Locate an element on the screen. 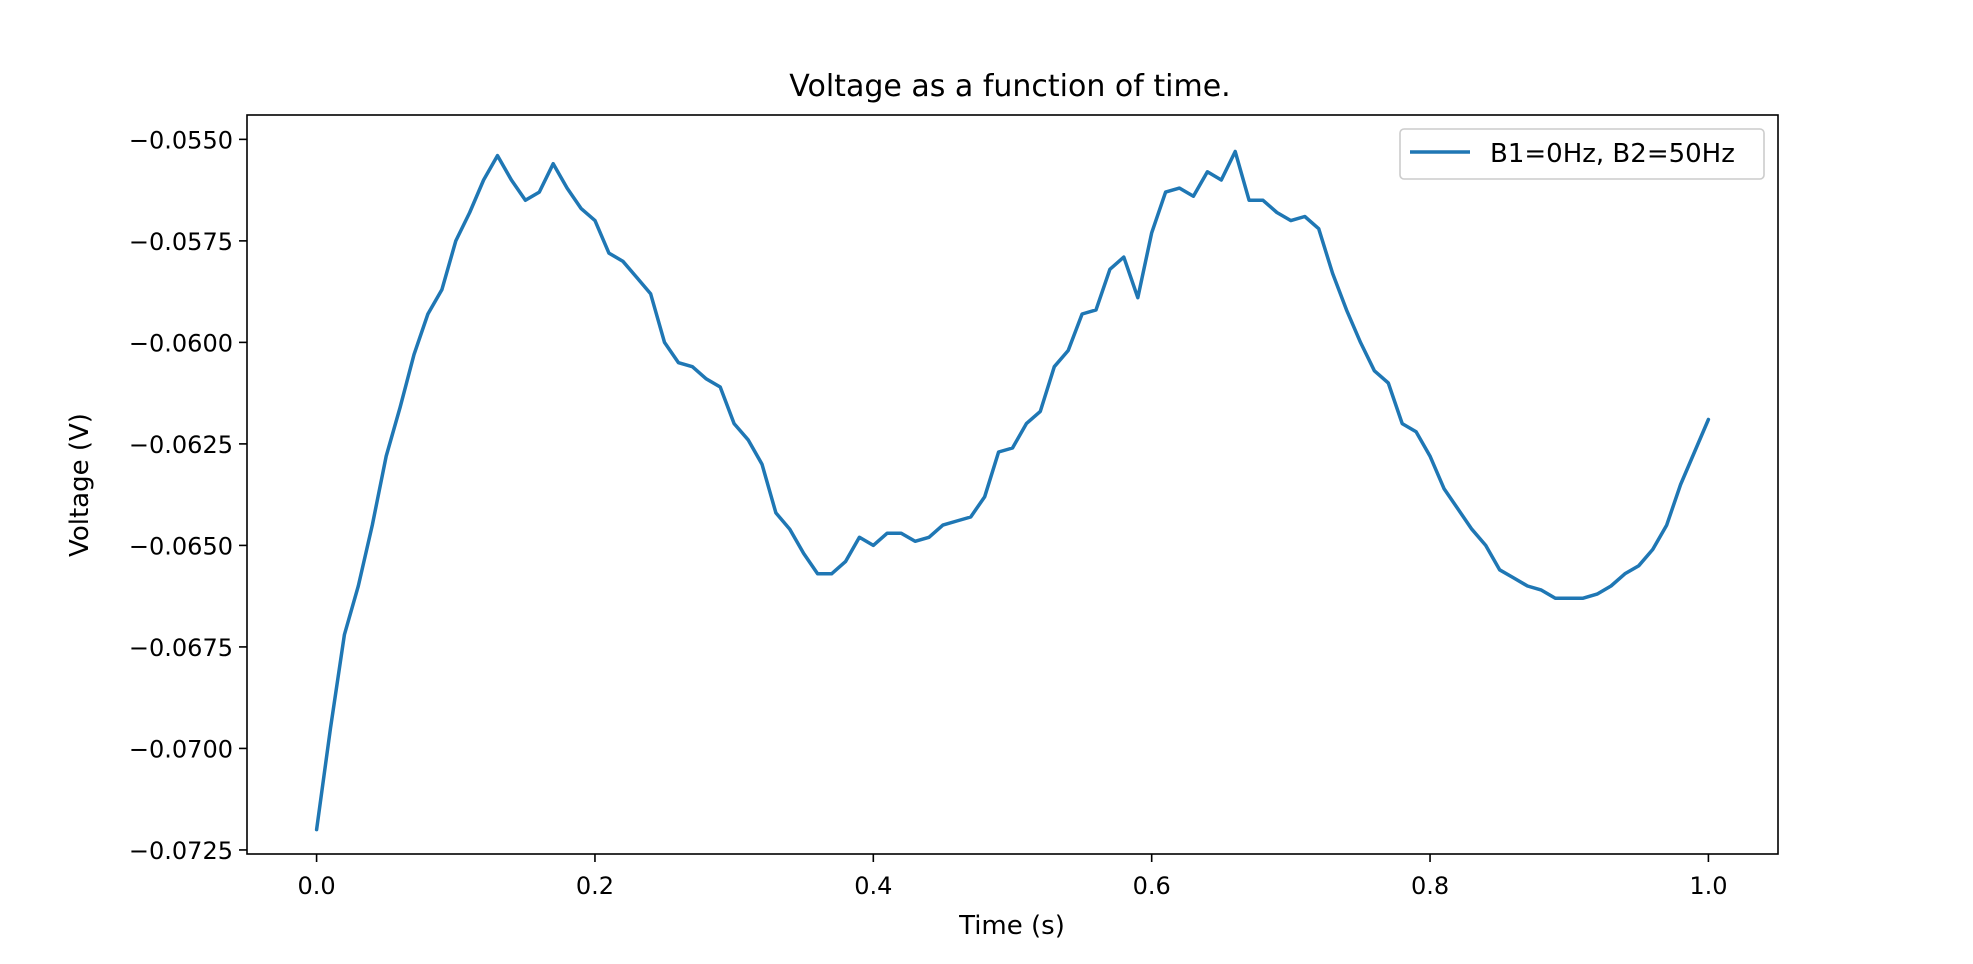  y-tick-label: −0.0700 is located at coordinates (181, 749).